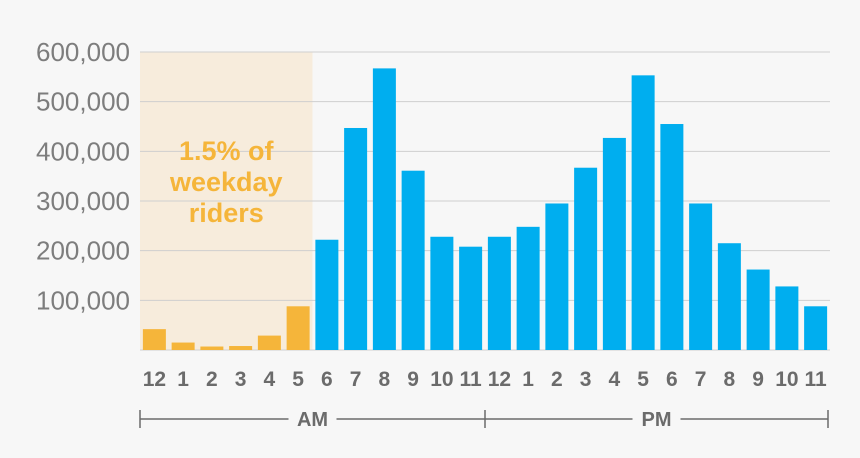  What do you see at coordinates (226, 213) in the screenshot?
I see `annotation-line: riders` at bounding box center [226, 213].